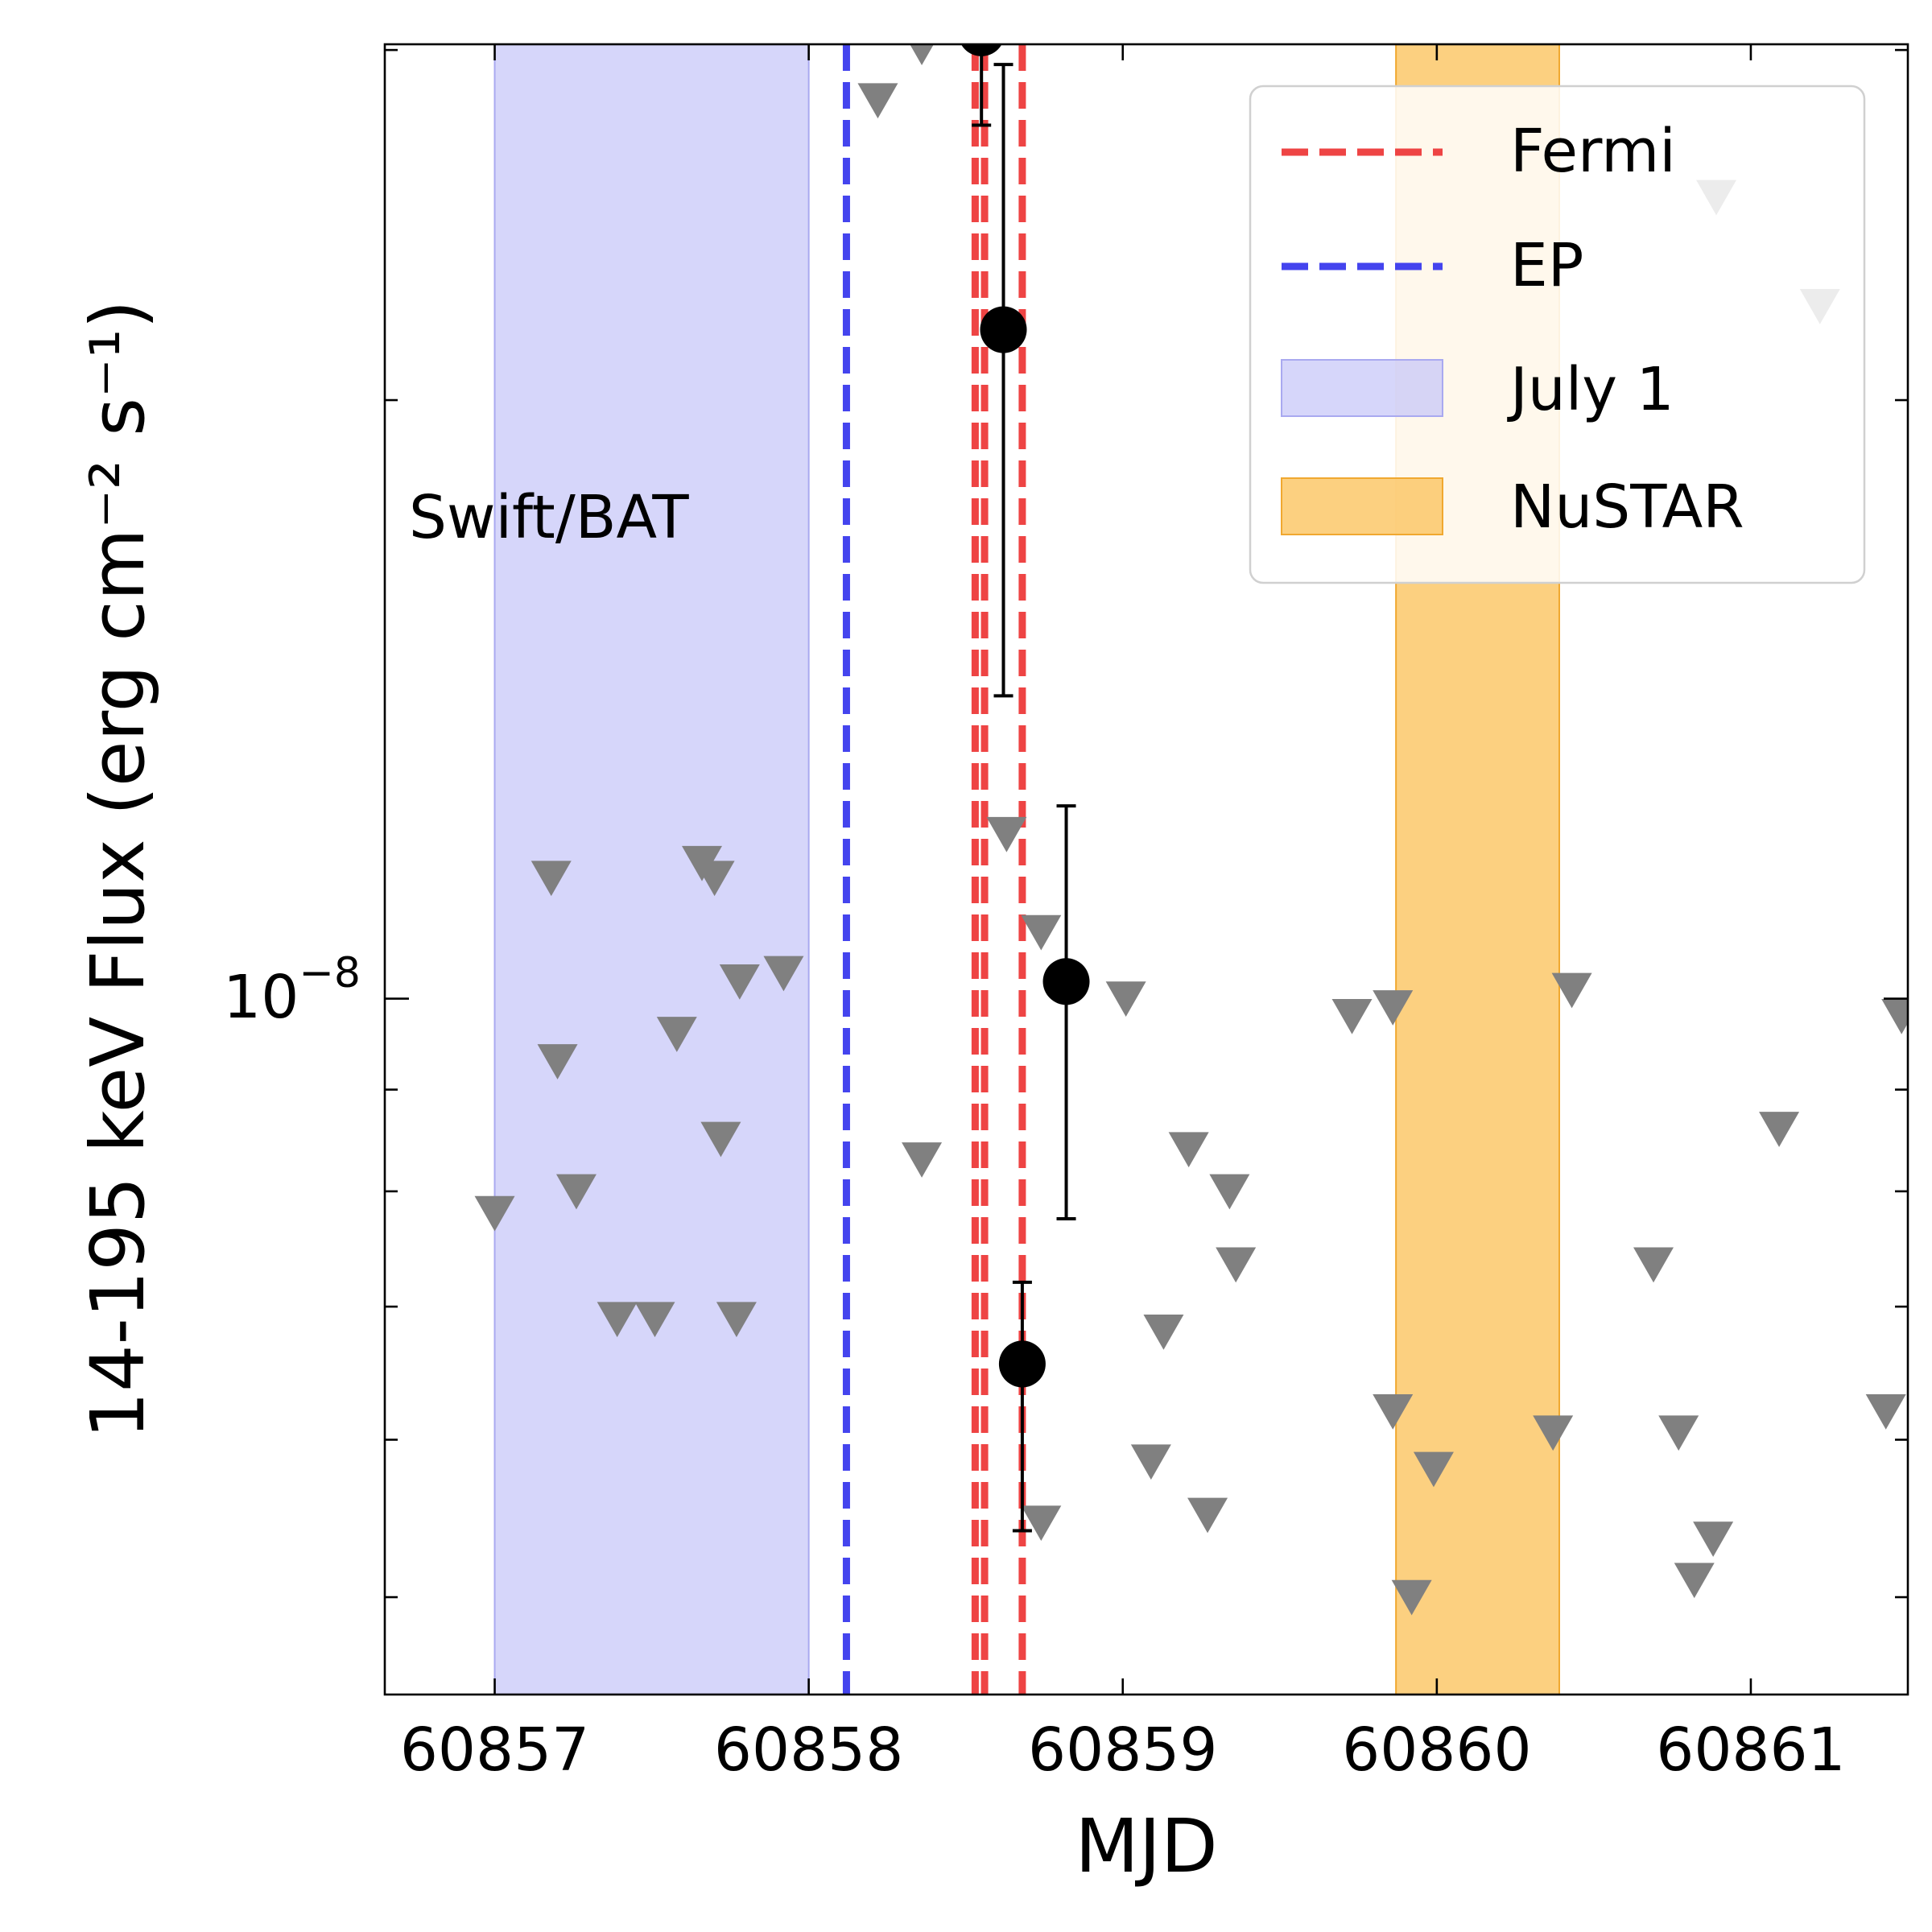  What do you see at coordinates (1546, 265) in the screenshot?
I see `legend-ep-label: EP` at bounding box center [1546, 265].